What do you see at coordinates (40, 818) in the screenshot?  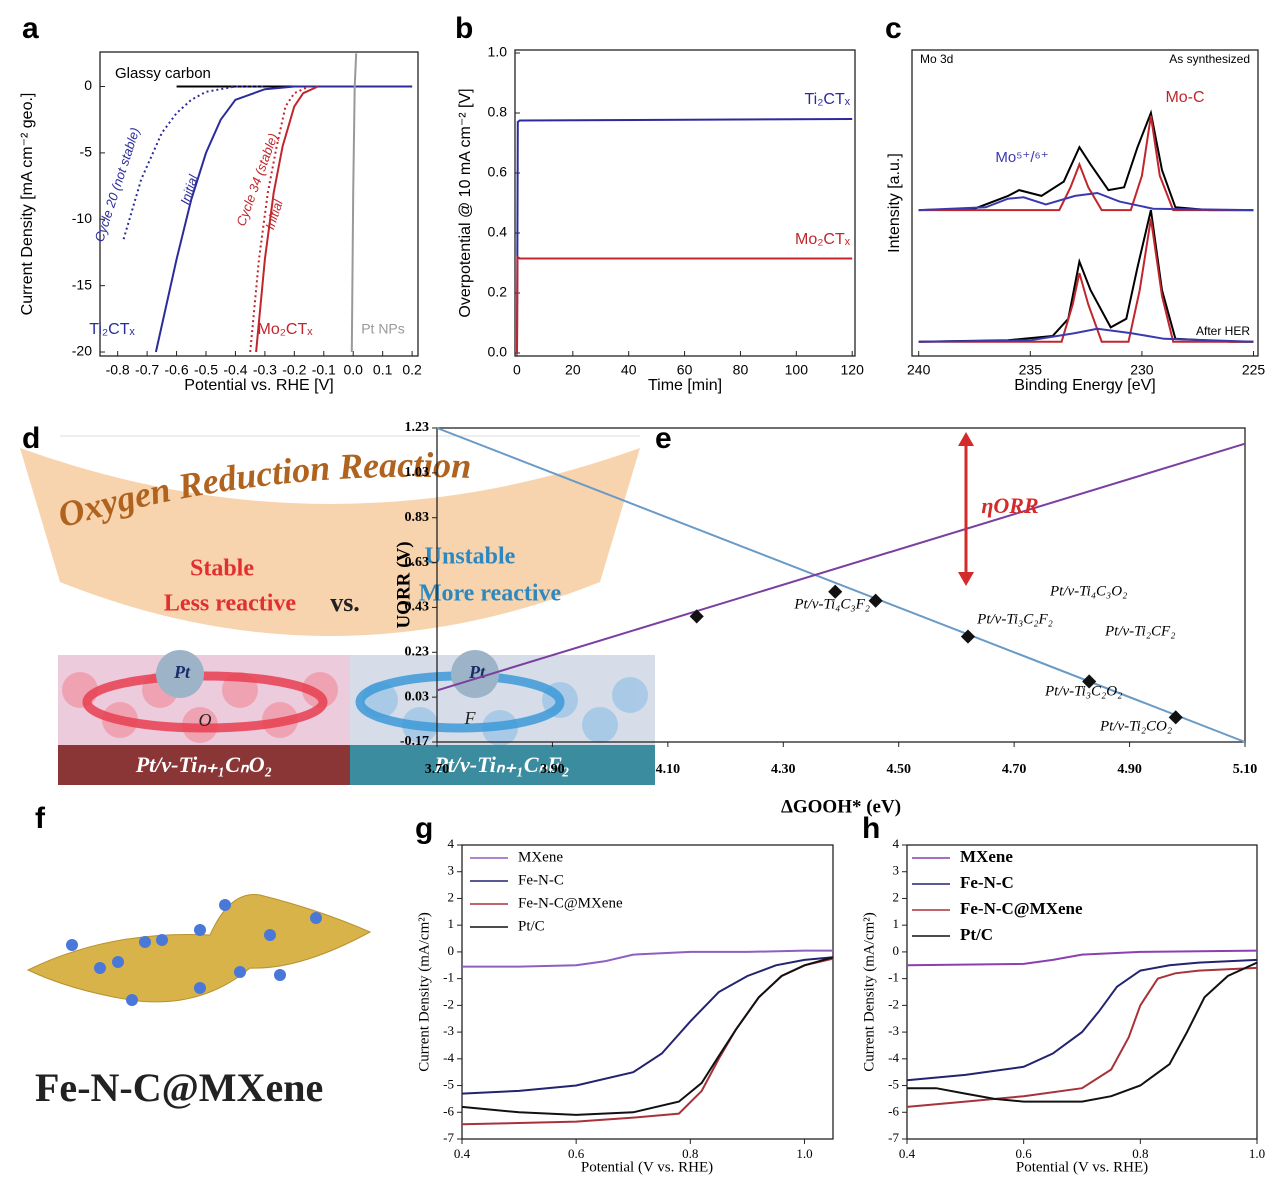 I see `panel-label: f` at bounding box center [40, 818].